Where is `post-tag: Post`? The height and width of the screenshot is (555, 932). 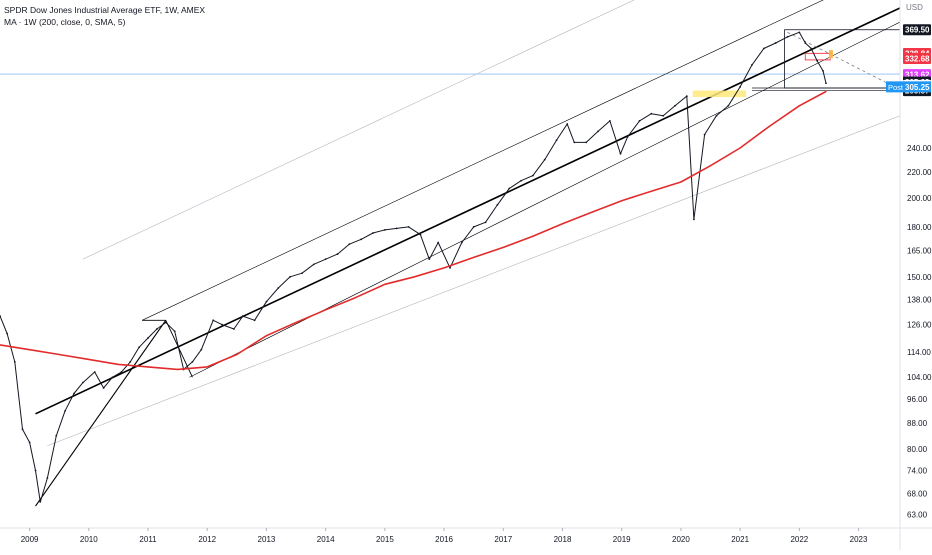
post-tag: Post is located at coordinates (896, 87).